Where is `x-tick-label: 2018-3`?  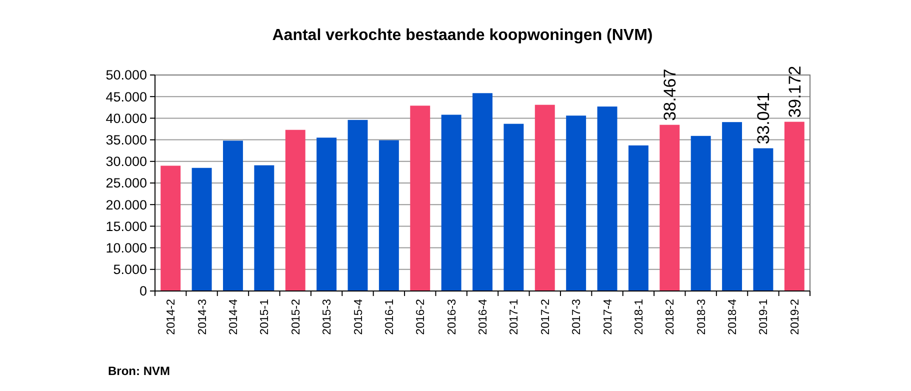 x-tick-label: 2018-3 is located at coordinates (702, 317).